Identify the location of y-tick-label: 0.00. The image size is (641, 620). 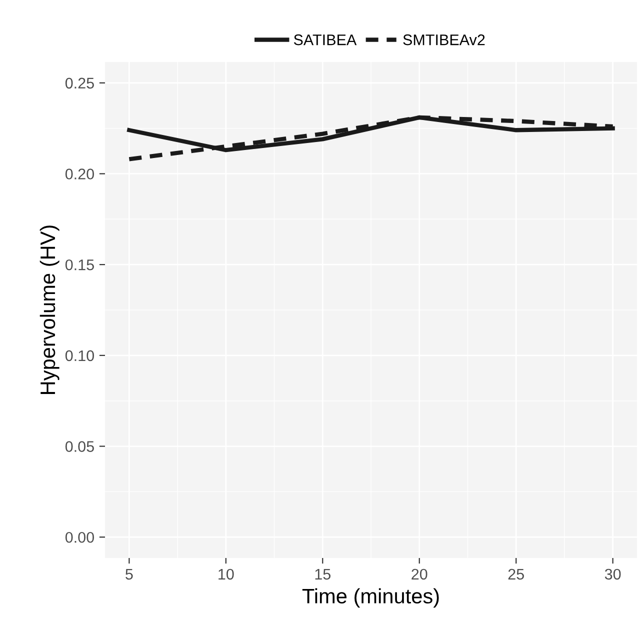
(79, 537).